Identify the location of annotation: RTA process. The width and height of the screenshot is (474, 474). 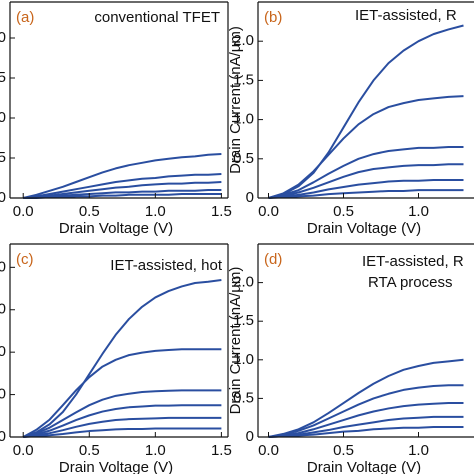
(410, 282).